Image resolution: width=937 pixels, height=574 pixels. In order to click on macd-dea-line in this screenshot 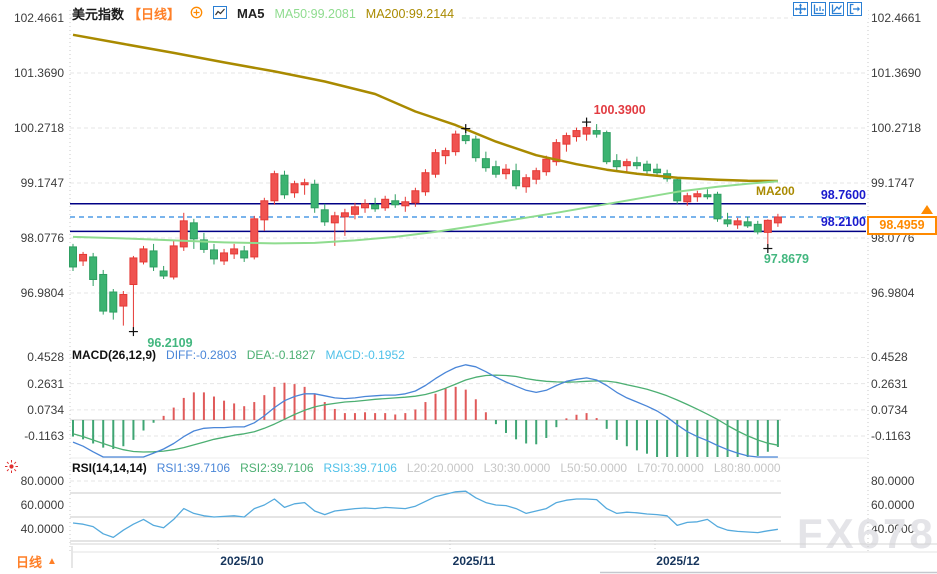, I will do `click(425, 413)`.